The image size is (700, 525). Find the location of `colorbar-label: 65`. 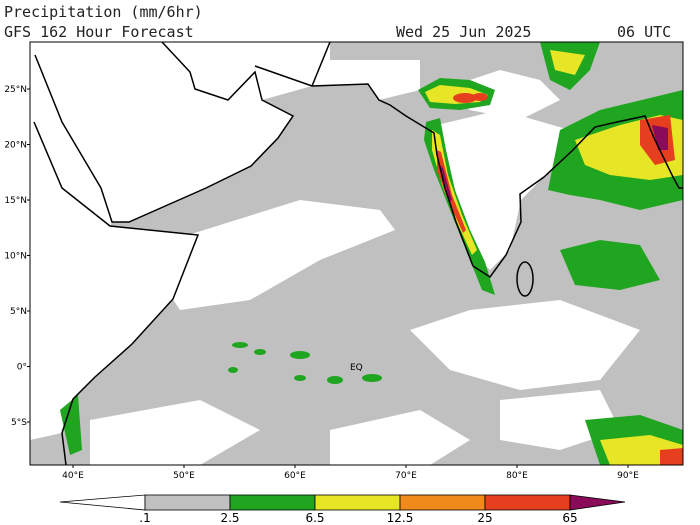

colorbar-label: 65 is located at coordinates (569, 518).